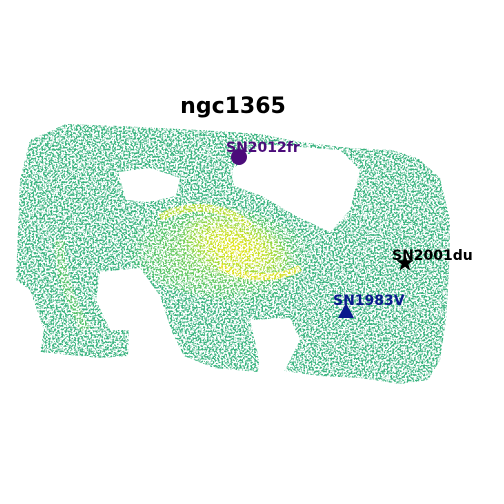 The width and height of the screenshot is (504, 504). I want to click on void-southwest, so click(128, 299).